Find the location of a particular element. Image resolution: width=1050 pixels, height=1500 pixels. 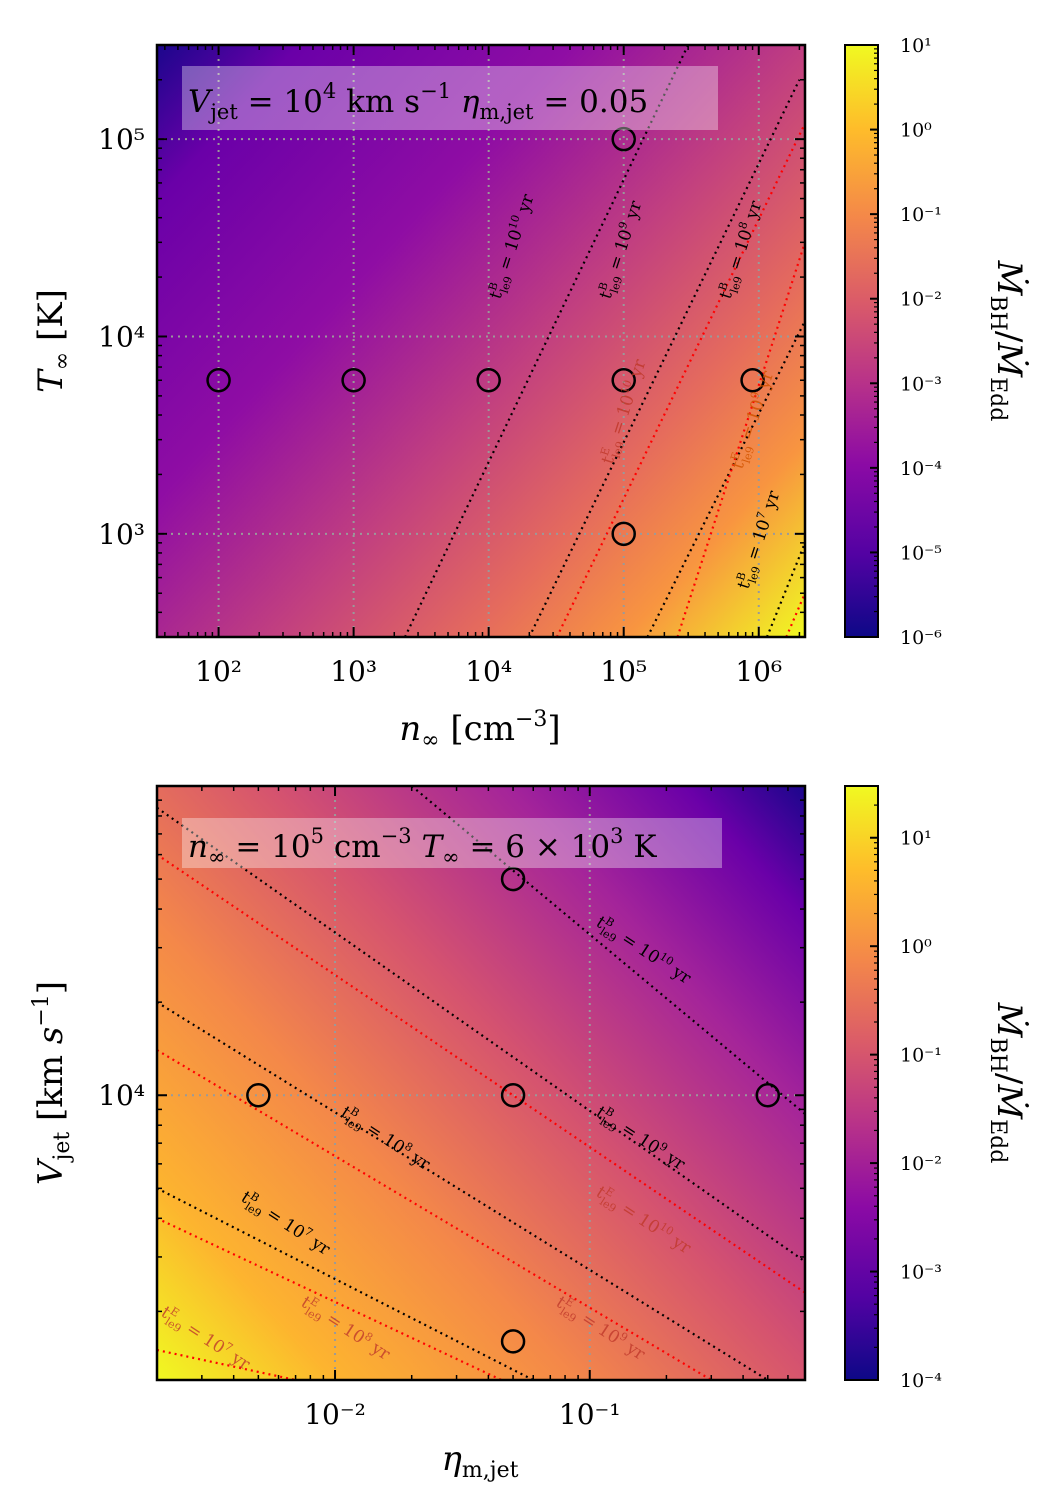

y-tick-label: 10³ is located at coordinates (121, 534).